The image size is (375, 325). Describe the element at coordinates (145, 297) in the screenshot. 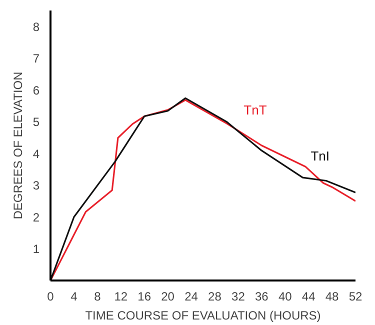

I see `x-tick-label: 16` at that location.